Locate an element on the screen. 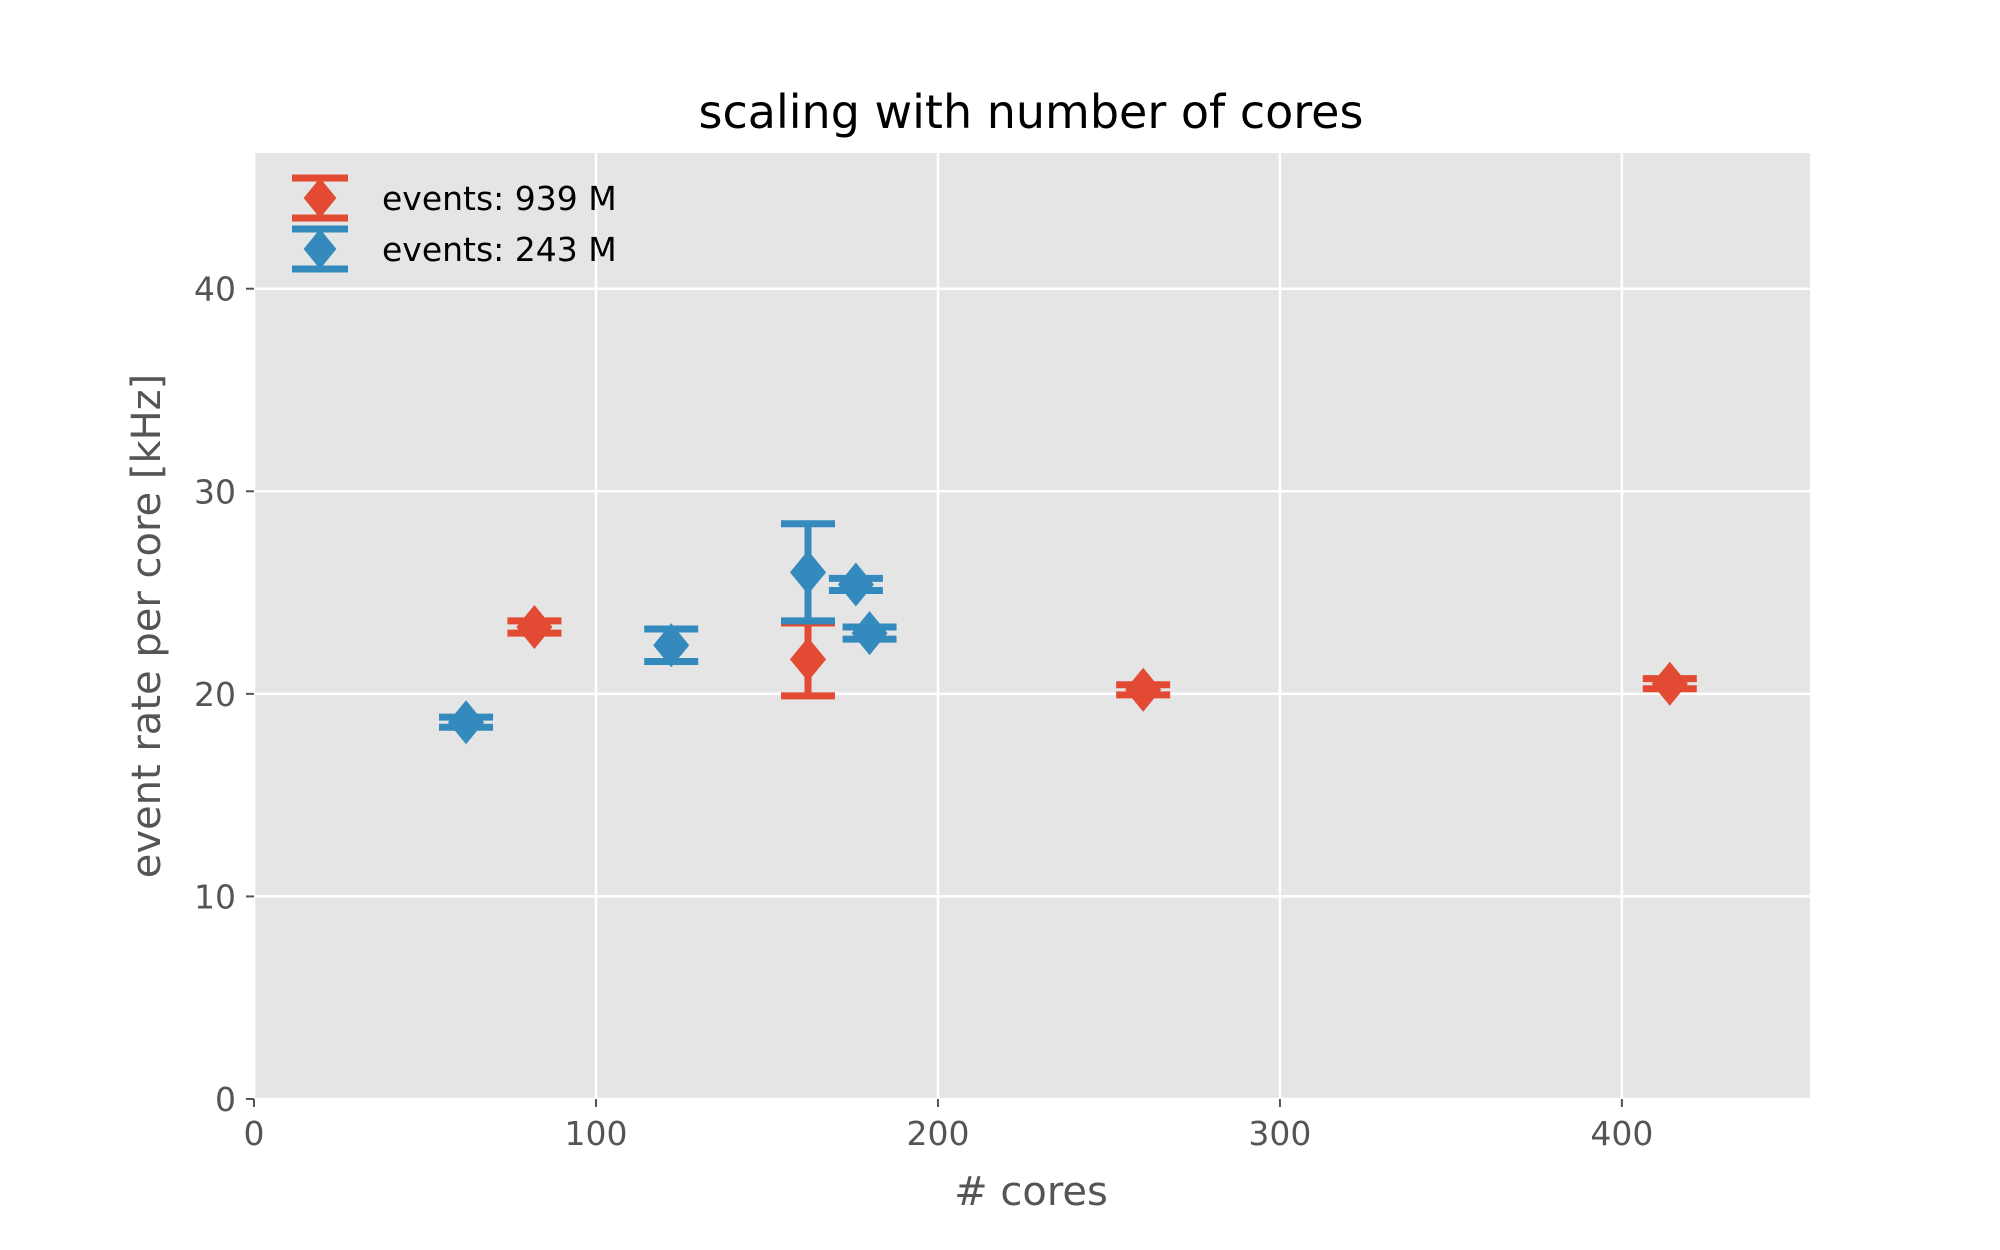 This screenshot has width=2000, height=1250. legend-entry: events: 939 M is located at coordinates (454, 198).